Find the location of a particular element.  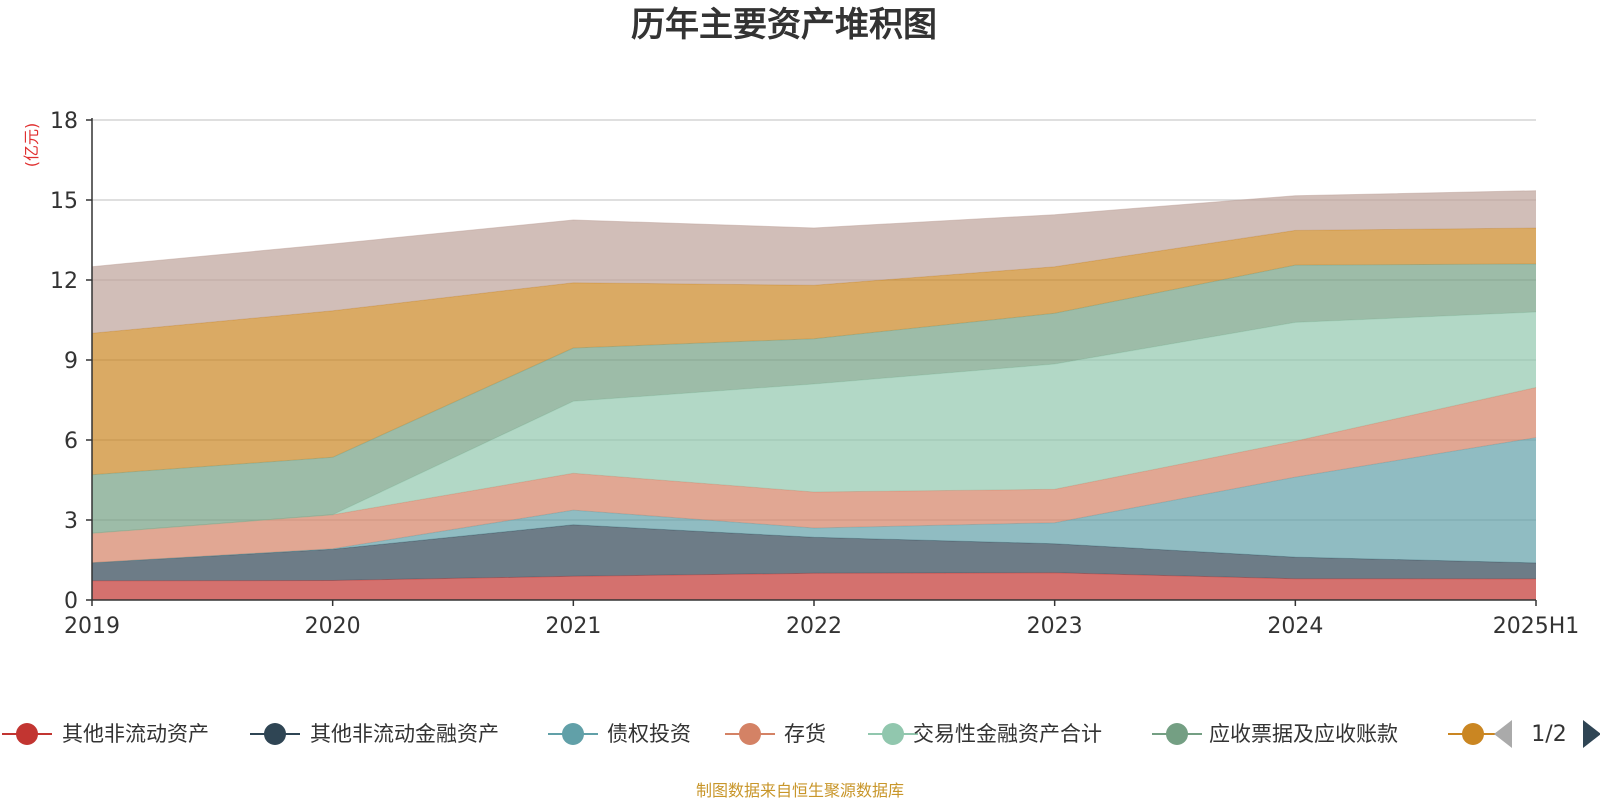

legend-label: 交易性金融资产合计 is located at coordinates (1007, 734).